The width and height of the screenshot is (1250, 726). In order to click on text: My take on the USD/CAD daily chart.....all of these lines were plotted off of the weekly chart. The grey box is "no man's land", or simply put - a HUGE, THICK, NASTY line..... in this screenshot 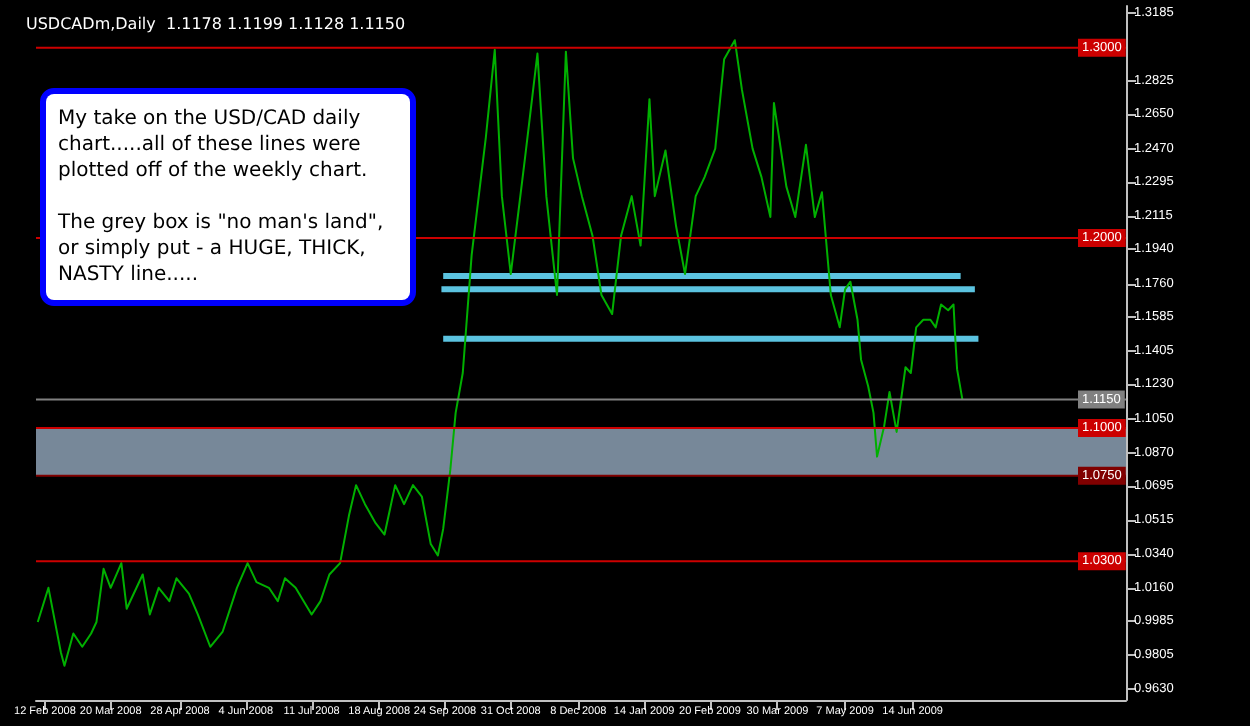, I will do `click(221, 197)`.